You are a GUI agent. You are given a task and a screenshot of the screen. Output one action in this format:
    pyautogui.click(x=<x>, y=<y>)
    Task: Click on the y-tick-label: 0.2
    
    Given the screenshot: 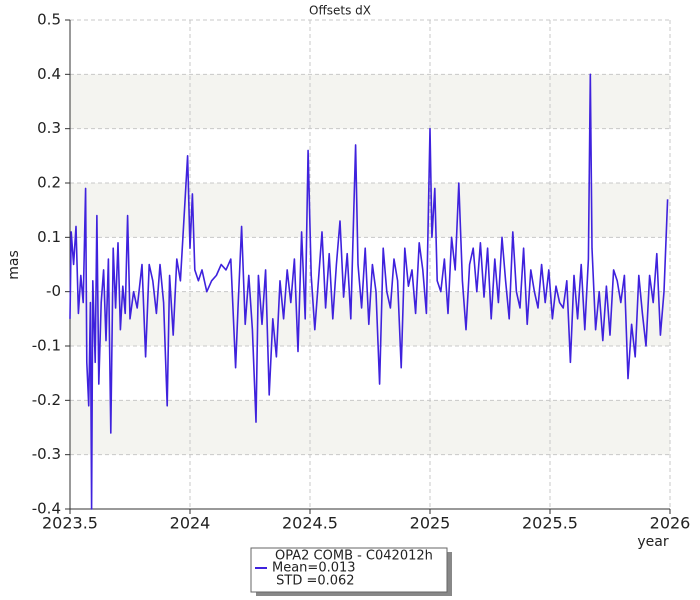 What is the action you would take?
    pyautogui.click(x=49, y=183)
    